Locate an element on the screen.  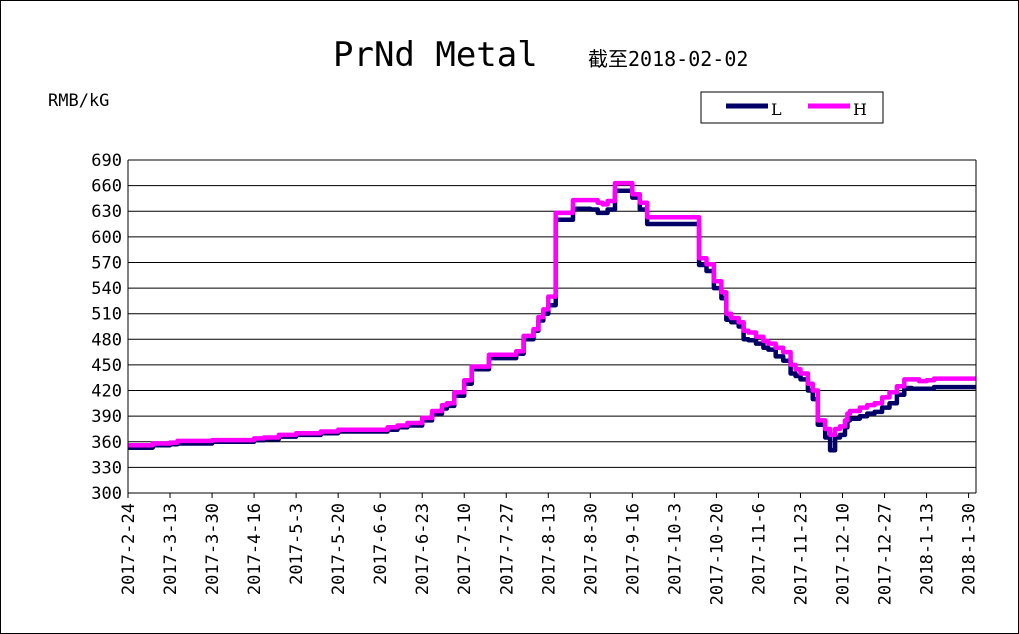
y-tick-label-480: 480 is located at coordinates (106, 340).